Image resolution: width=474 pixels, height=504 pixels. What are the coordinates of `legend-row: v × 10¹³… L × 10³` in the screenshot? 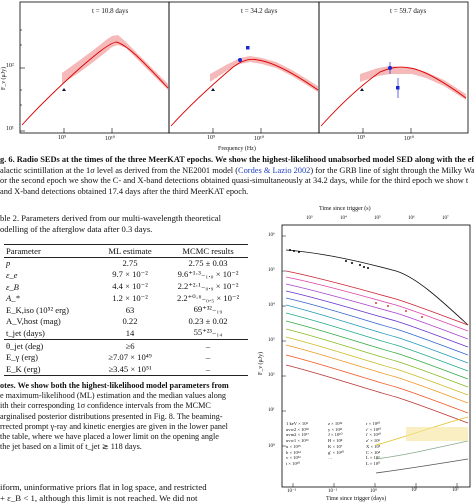 It's located at (333, 458).